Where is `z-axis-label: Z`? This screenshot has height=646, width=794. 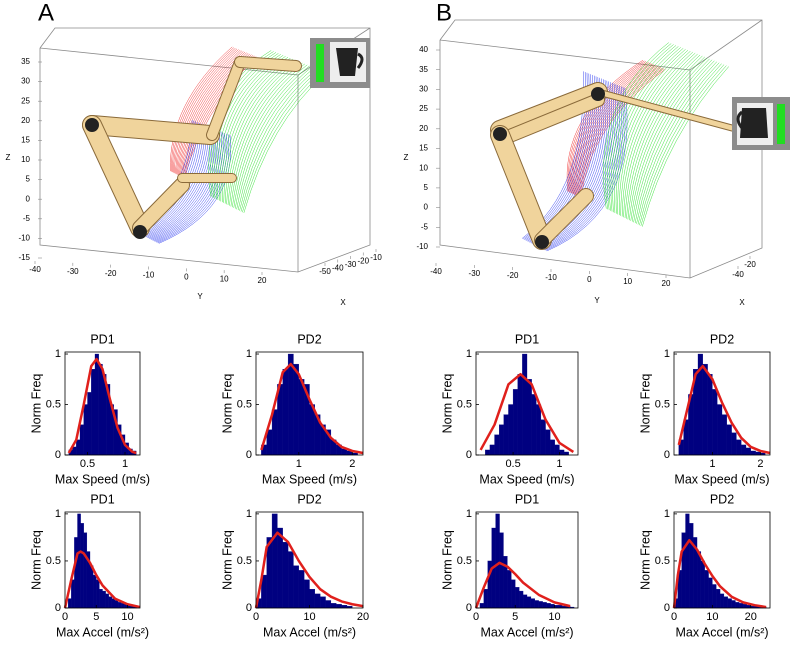 z-axis-label: Z is located at coordinates (8, 157).